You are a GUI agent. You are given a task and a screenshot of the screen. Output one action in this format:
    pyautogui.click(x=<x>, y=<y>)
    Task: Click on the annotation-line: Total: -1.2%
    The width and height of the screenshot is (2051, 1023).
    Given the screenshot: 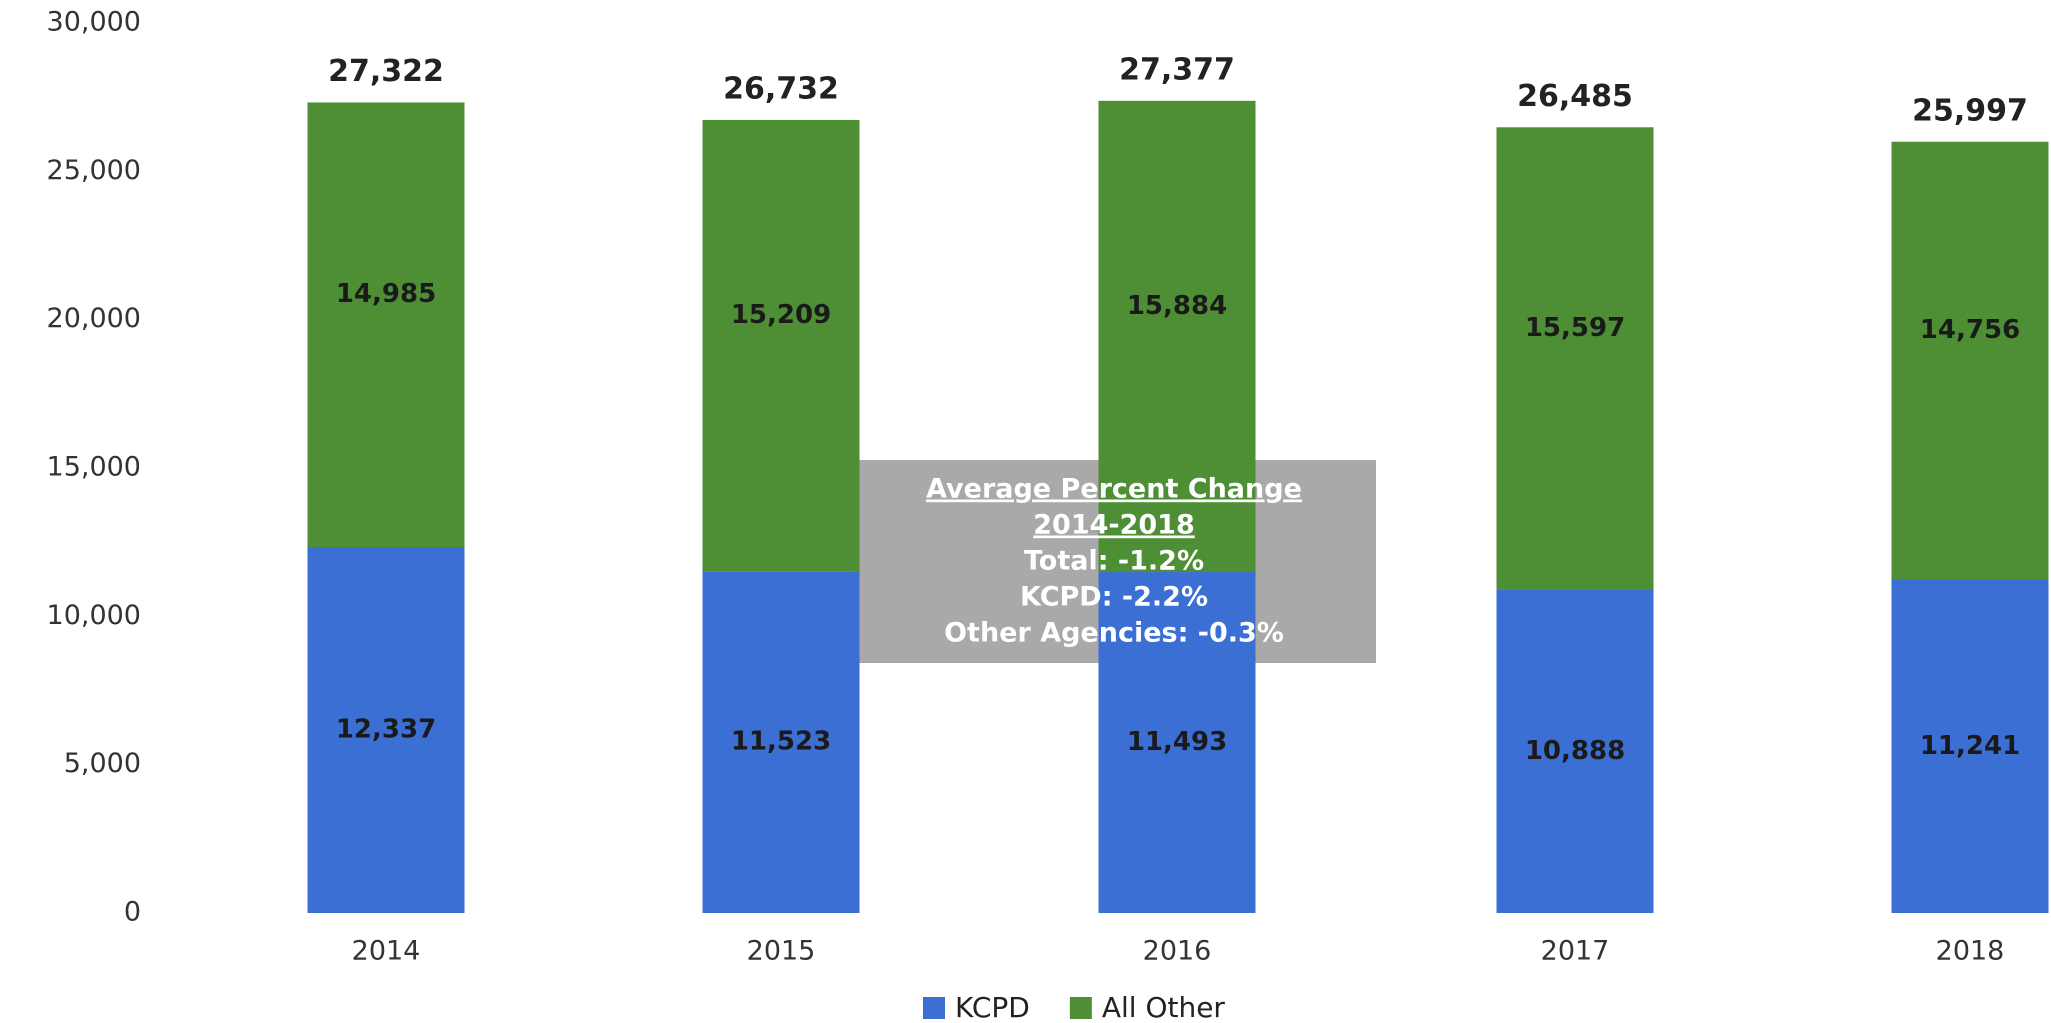 What is the action you would take?
    pyautogui.click(x=1114, y=561)
    